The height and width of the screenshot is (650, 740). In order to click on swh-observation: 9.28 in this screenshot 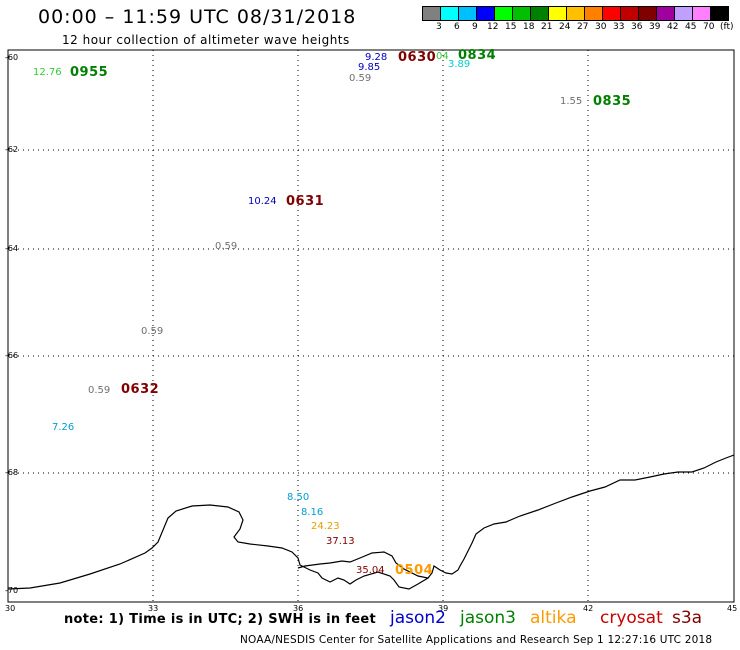, I will do `click(376, 57)`.